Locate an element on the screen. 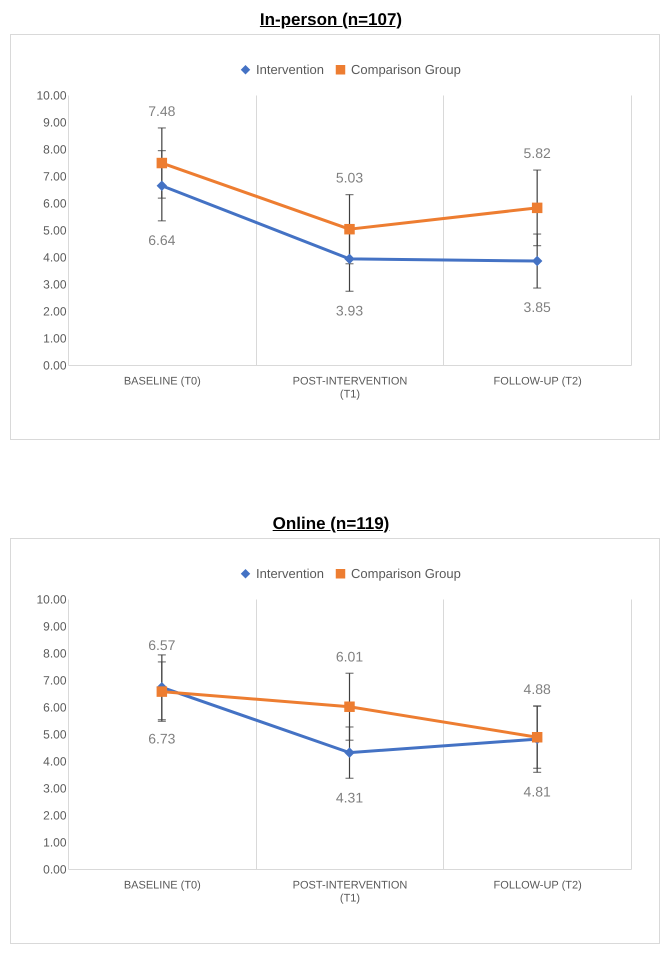  data-label: 5.03 is located at coordinates (350, 178).